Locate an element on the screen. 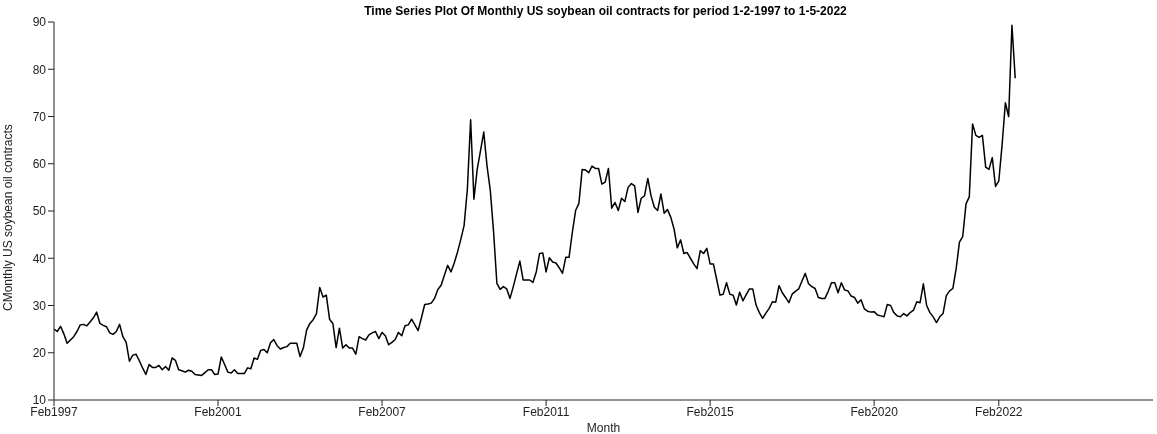  y-tick-label: 20 is located at coordinates (39, 353).